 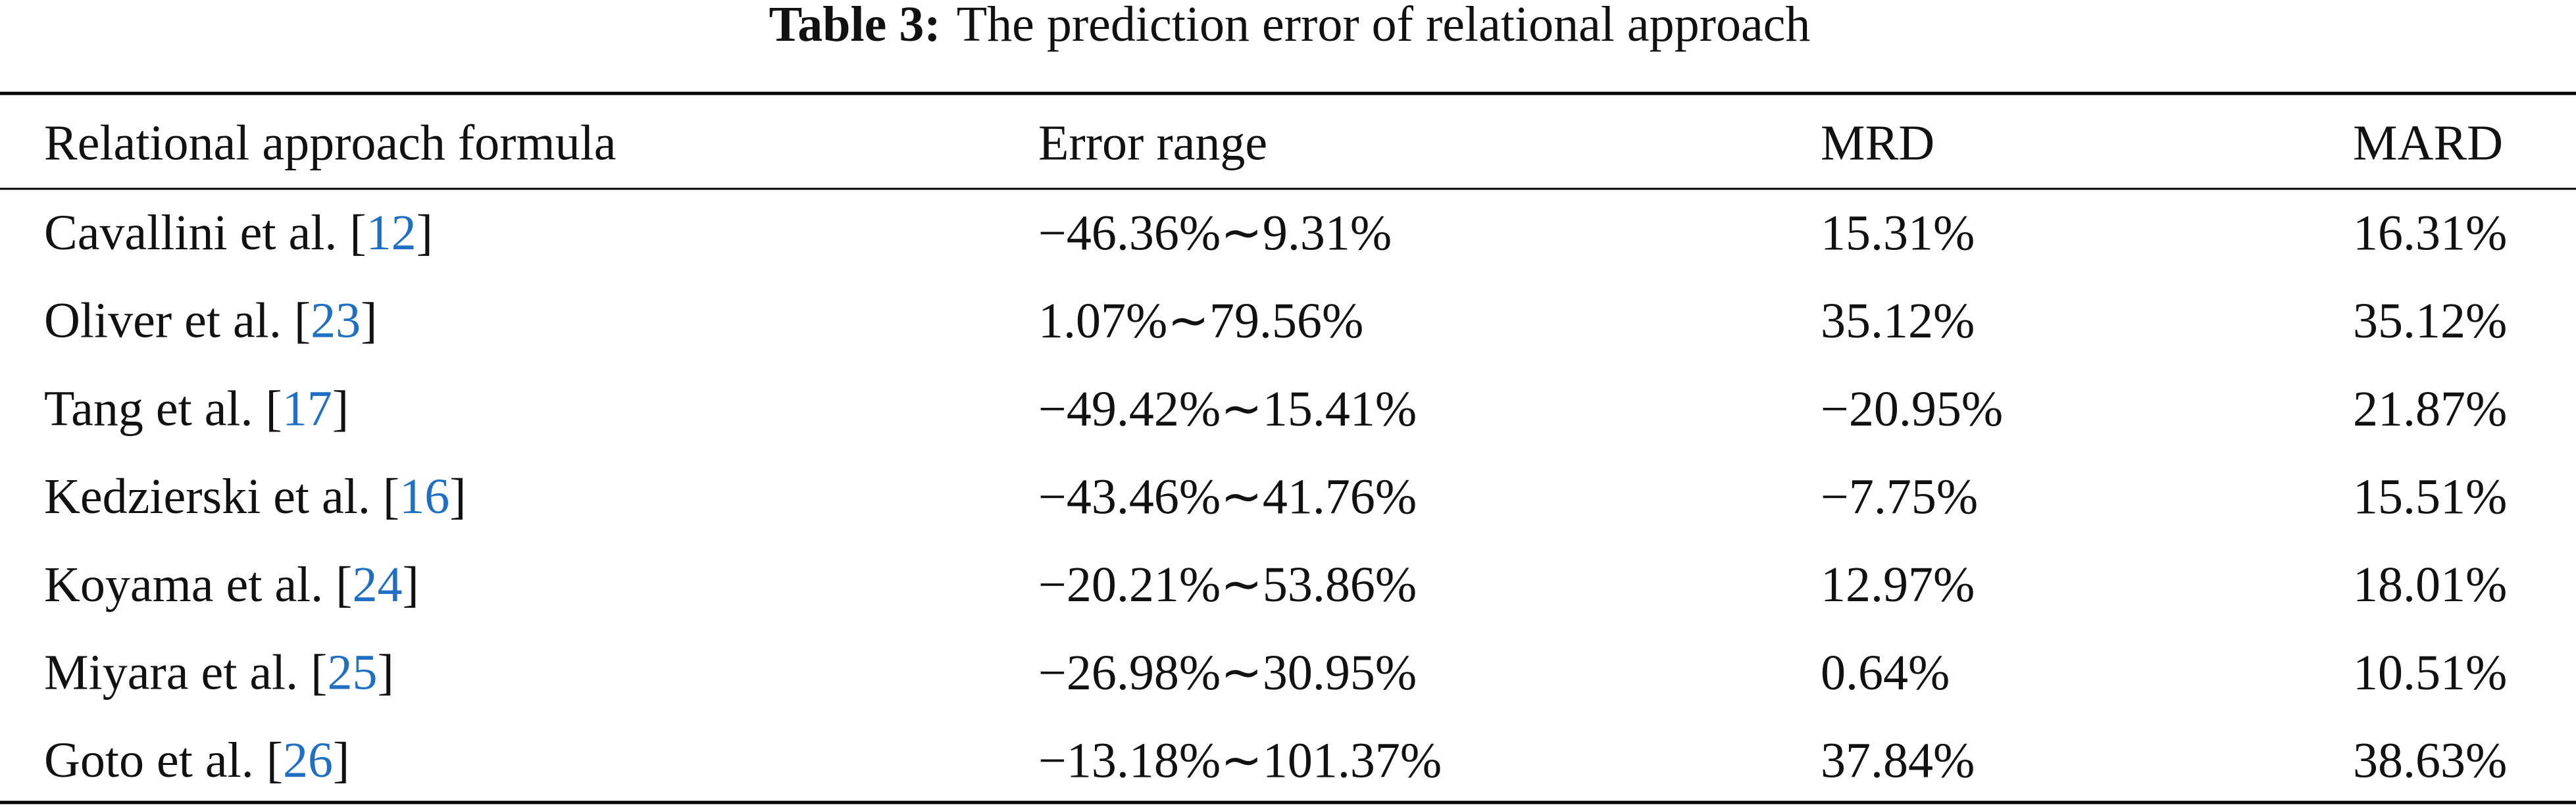 I want to click on mard-cell: 21.87%, so click(x=2430, y=409).